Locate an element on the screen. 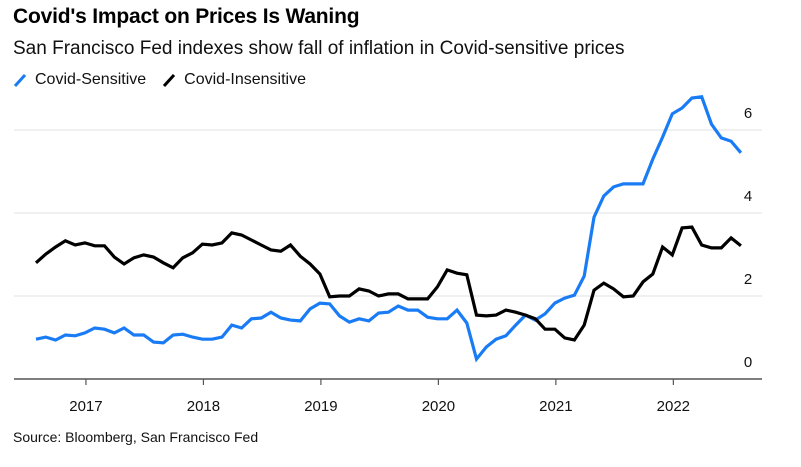 This screenshot has width=801, height=467. source-note: Source: Bloomberg, San Francisco Fed is located at coordinates (136, 437).